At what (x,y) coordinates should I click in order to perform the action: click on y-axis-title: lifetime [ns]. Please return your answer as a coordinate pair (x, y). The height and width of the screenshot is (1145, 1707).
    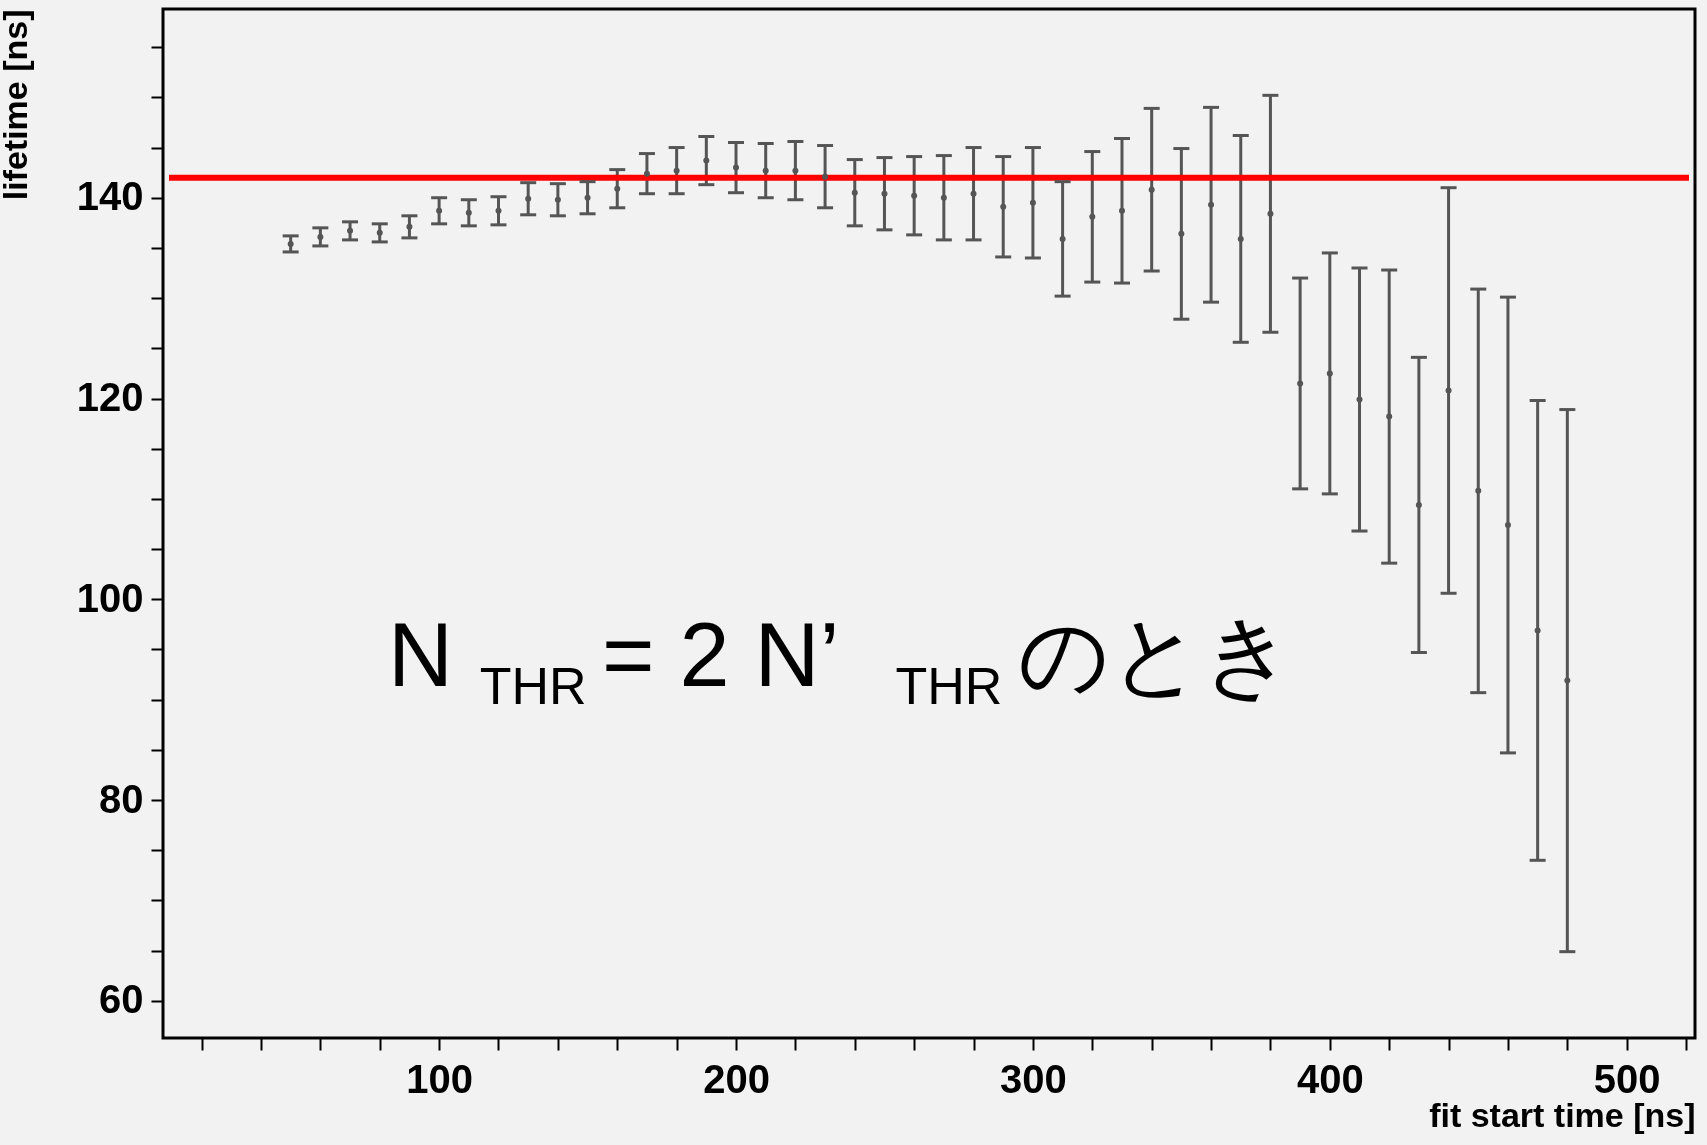
    Looking at the image, I should click on (17, 105).